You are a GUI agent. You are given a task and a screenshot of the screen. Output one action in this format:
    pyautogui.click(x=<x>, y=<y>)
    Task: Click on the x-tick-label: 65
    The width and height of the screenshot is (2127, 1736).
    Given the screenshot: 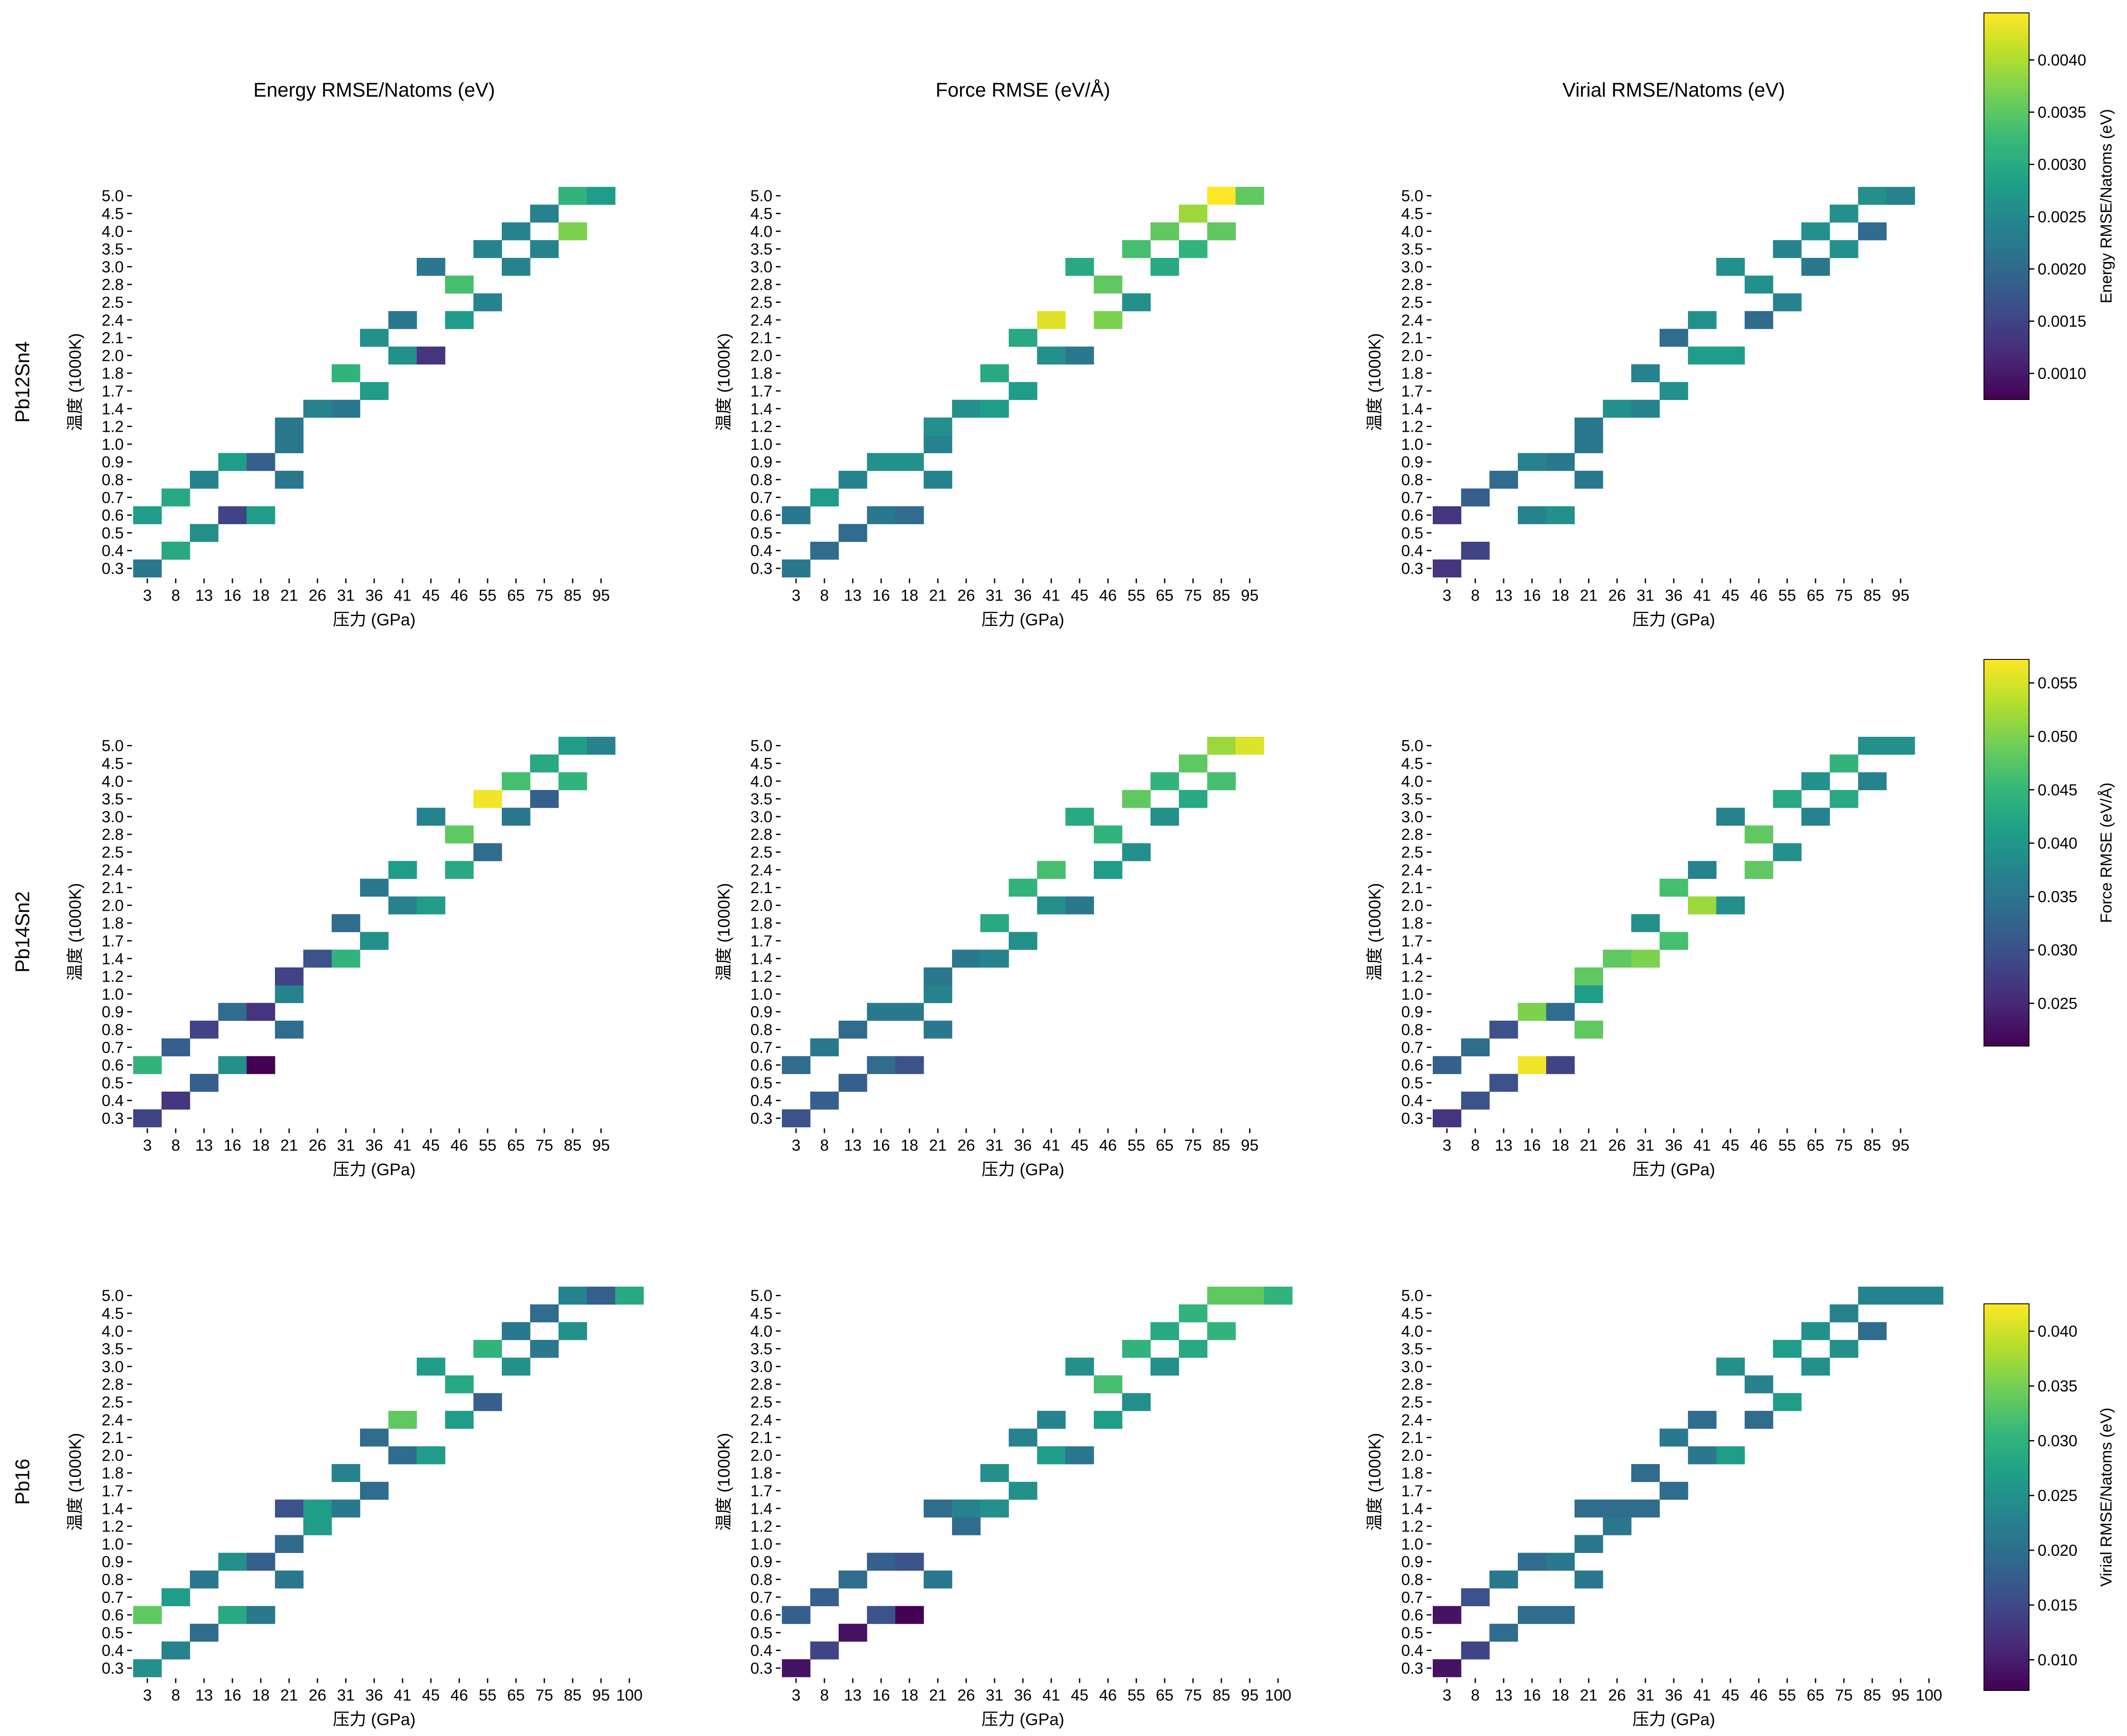 What is the action you would take?
    pyautogui.click(x=1165, y=1145)
    